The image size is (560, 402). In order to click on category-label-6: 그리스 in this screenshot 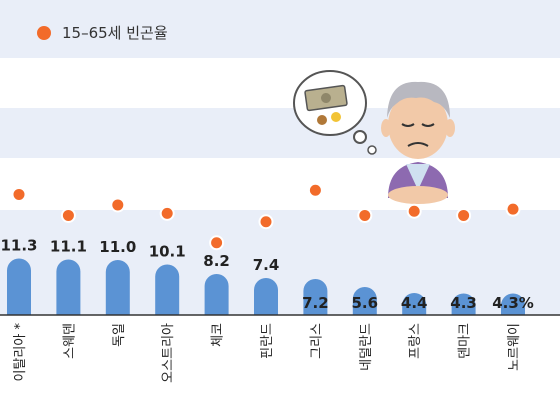, I will do `click(316, 341)`.